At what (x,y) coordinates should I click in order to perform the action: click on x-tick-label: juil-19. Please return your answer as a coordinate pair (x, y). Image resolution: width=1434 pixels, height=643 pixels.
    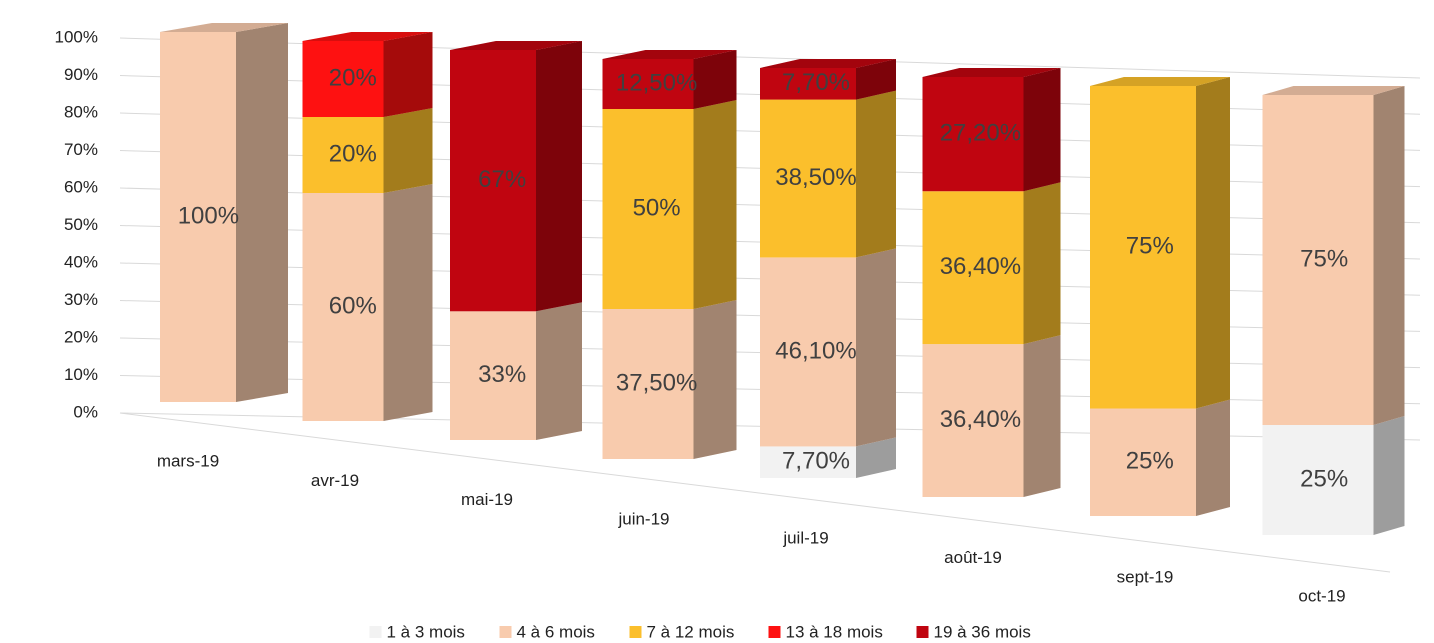
    Looking at the image, I should click on (805, 538).